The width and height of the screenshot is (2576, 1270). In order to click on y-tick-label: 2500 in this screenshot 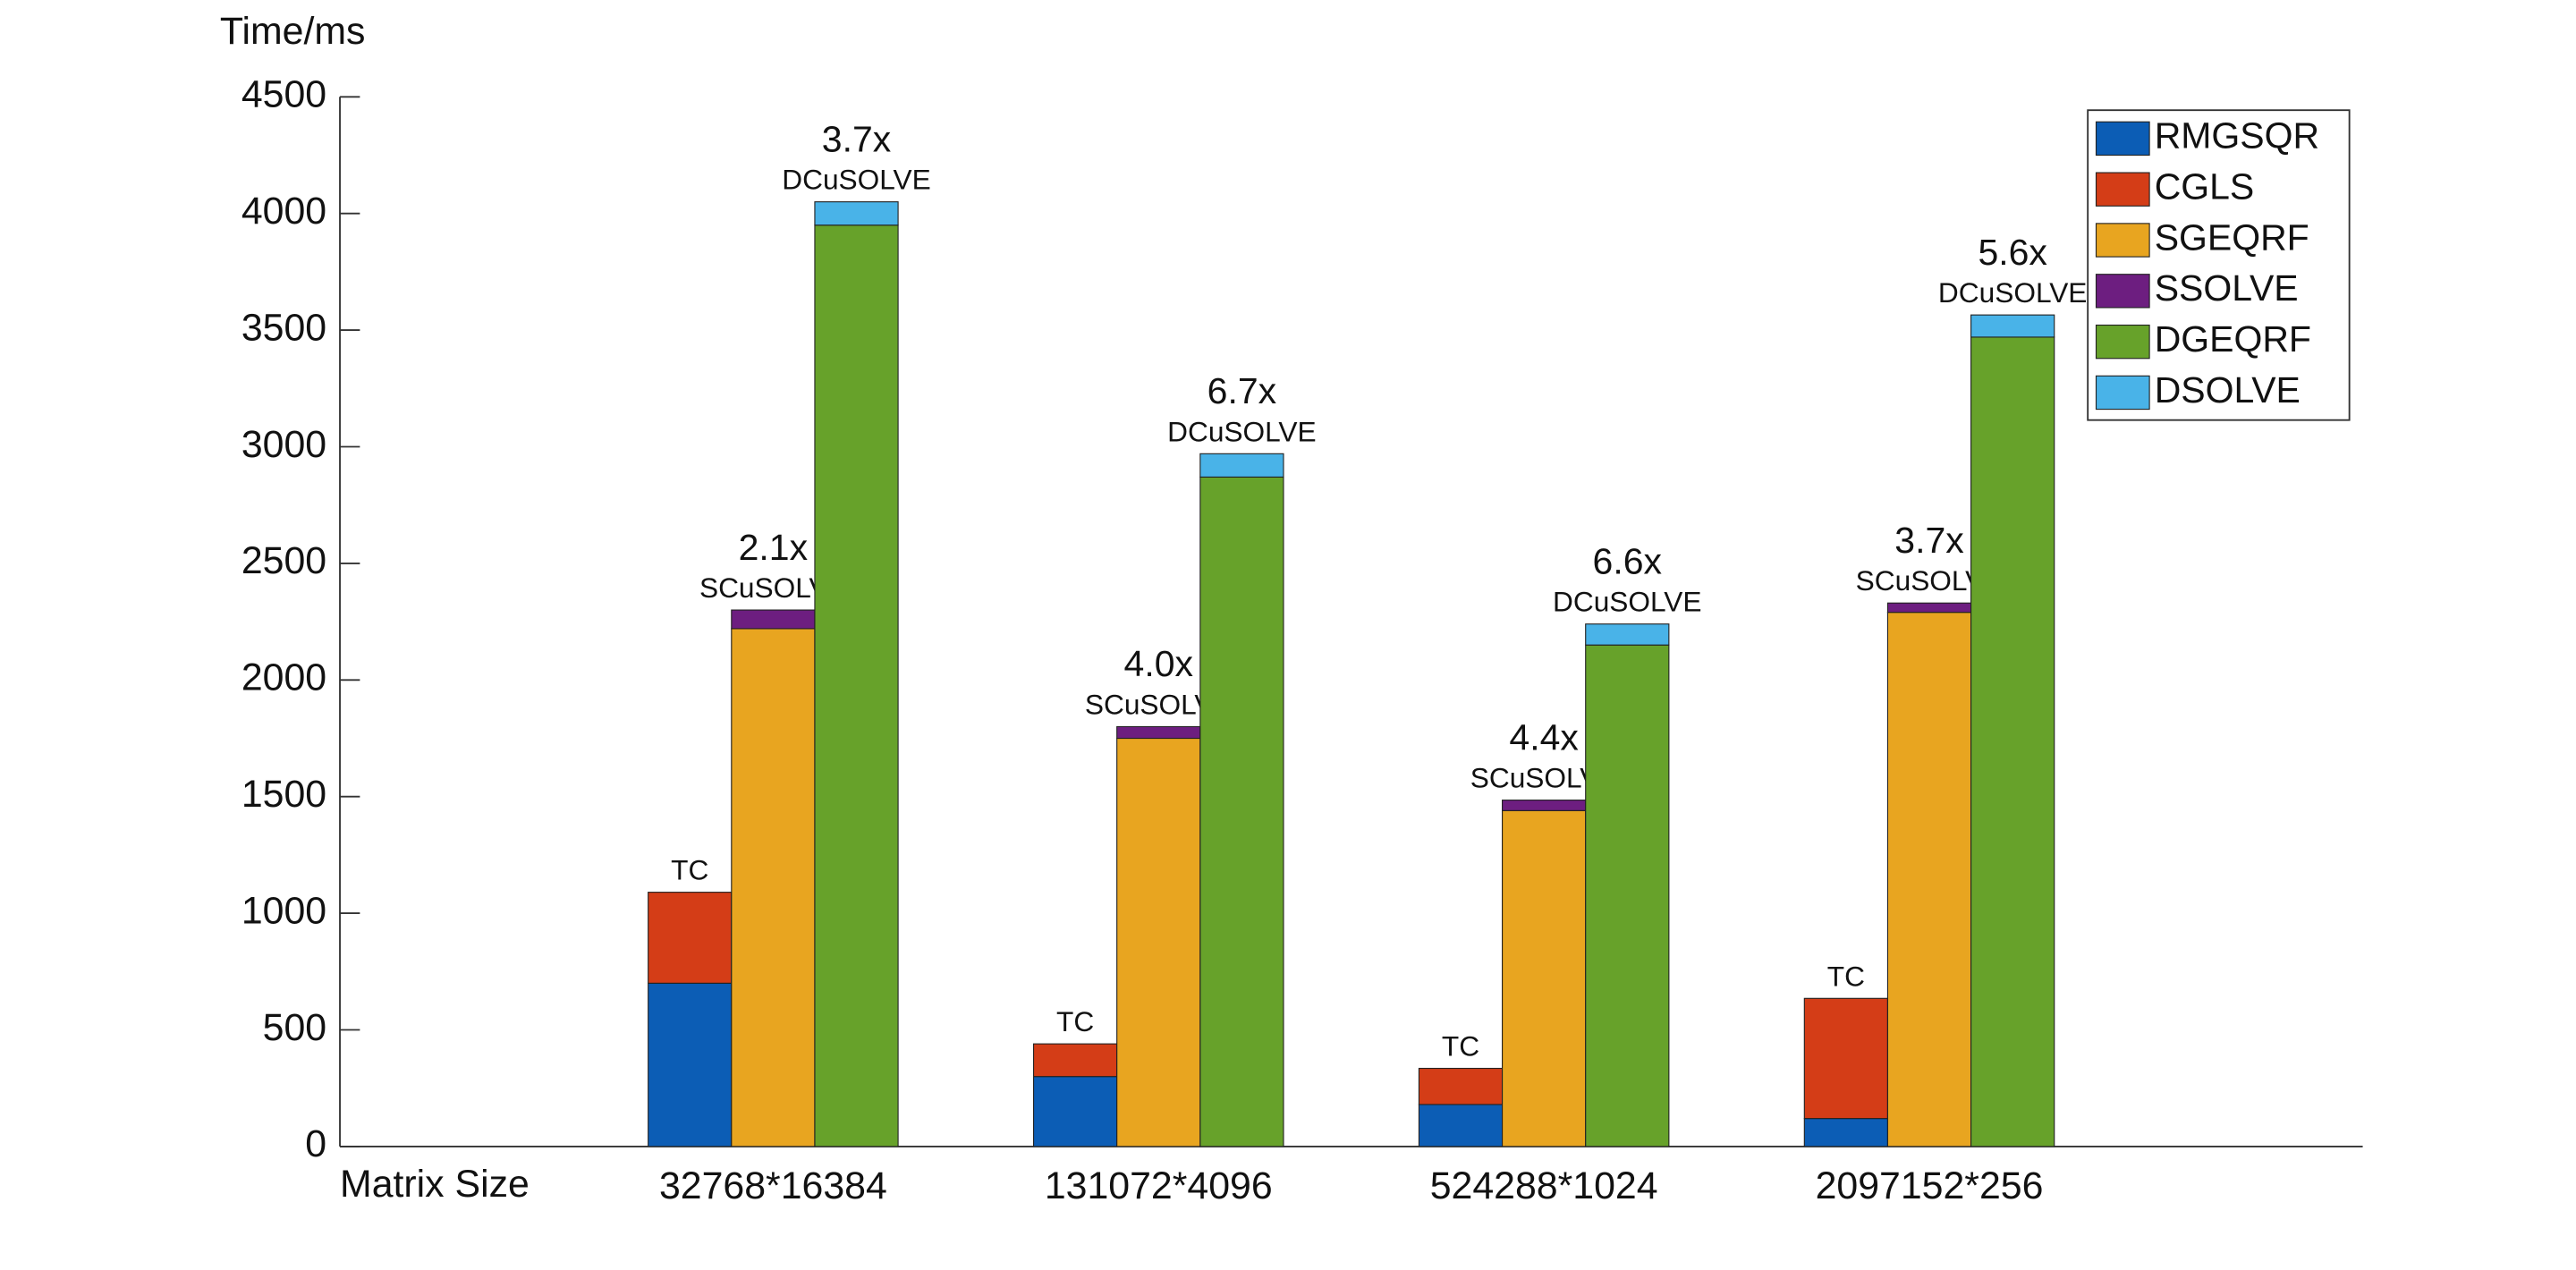, I will do `click(284, 560)`.